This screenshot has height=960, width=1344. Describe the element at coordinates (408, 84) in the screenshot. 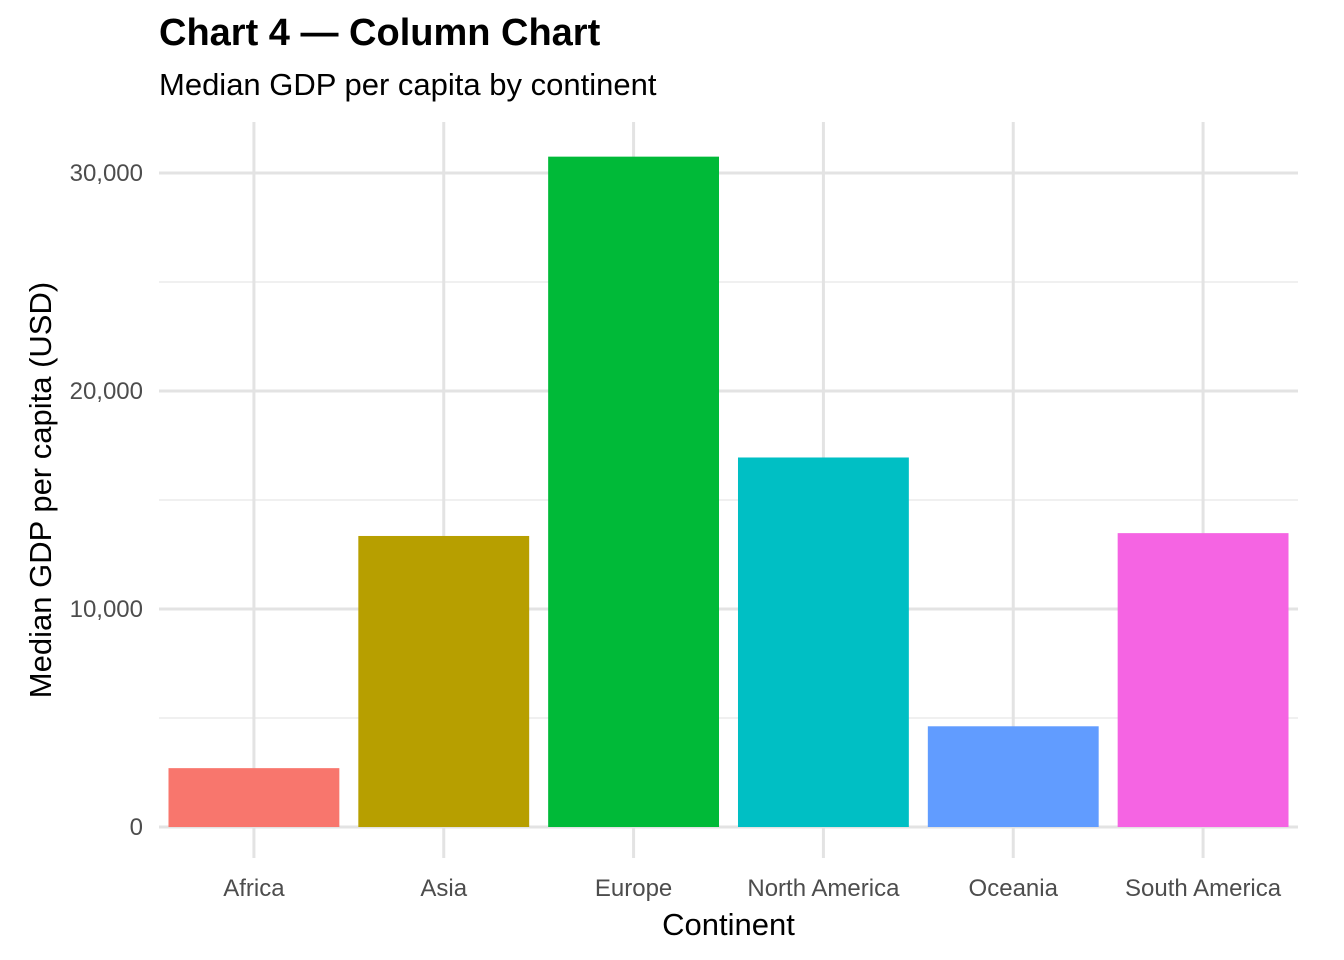

I see `chart-subtitle: Median GDP per capita by continent` at that location.